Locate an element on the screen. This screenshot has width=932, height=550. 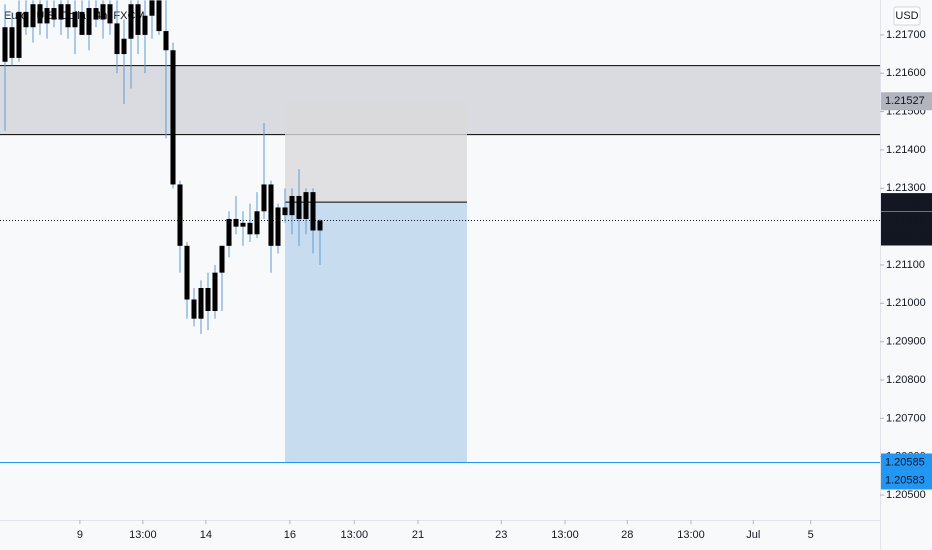
stop-region is located at coordinates (375, 152).